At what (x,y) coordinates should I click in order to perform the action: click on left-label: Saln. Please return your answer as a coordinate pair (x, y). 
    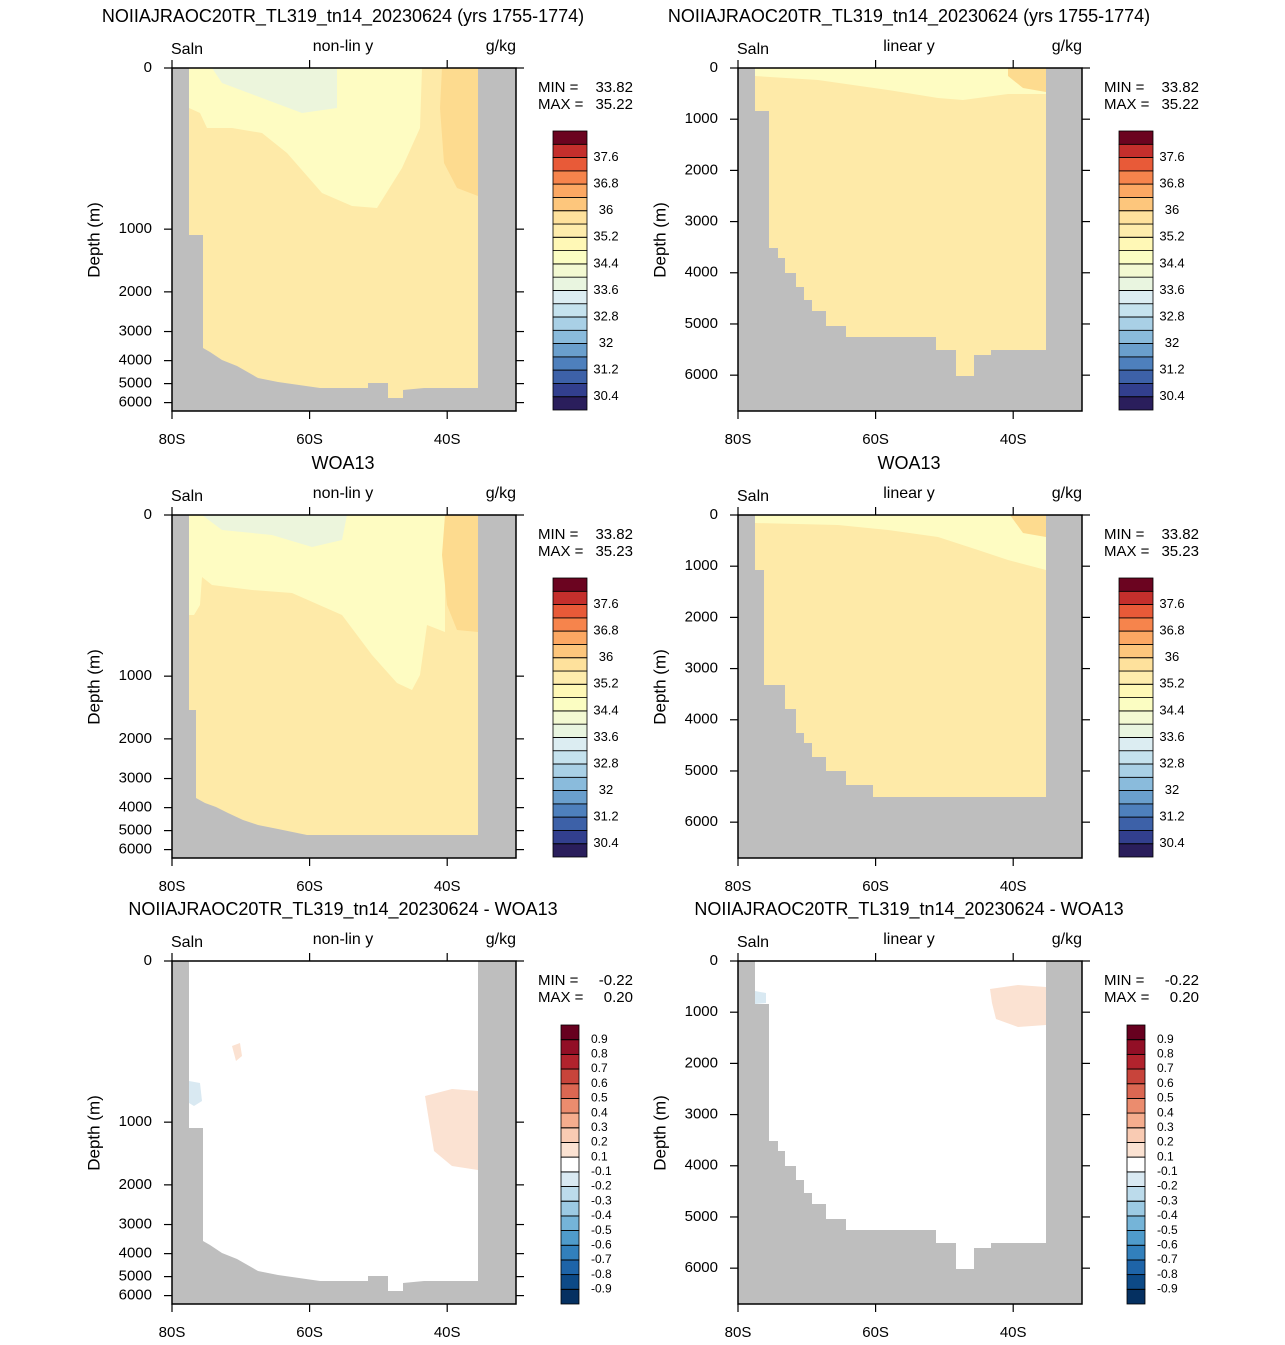
    Looking at the image, I should click on (187, 496).